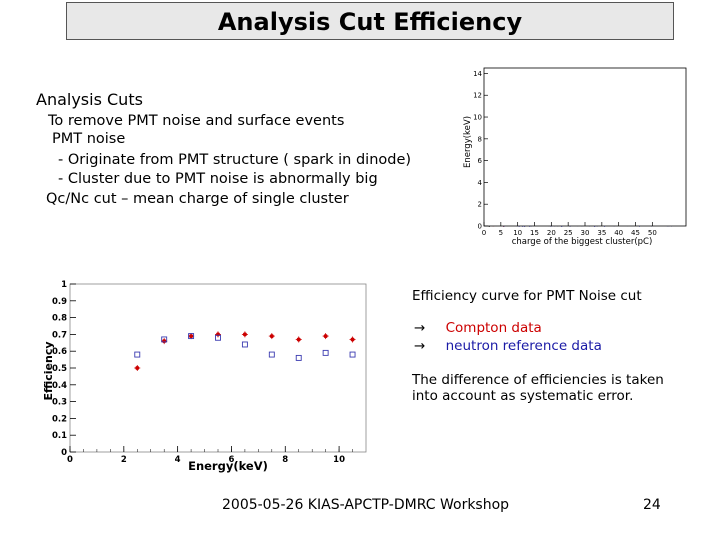  Describe the element at coordinates (582, 242) in the screenshot. I see `x-axis-label: charge of the biggest cluster(pC)` at that location.